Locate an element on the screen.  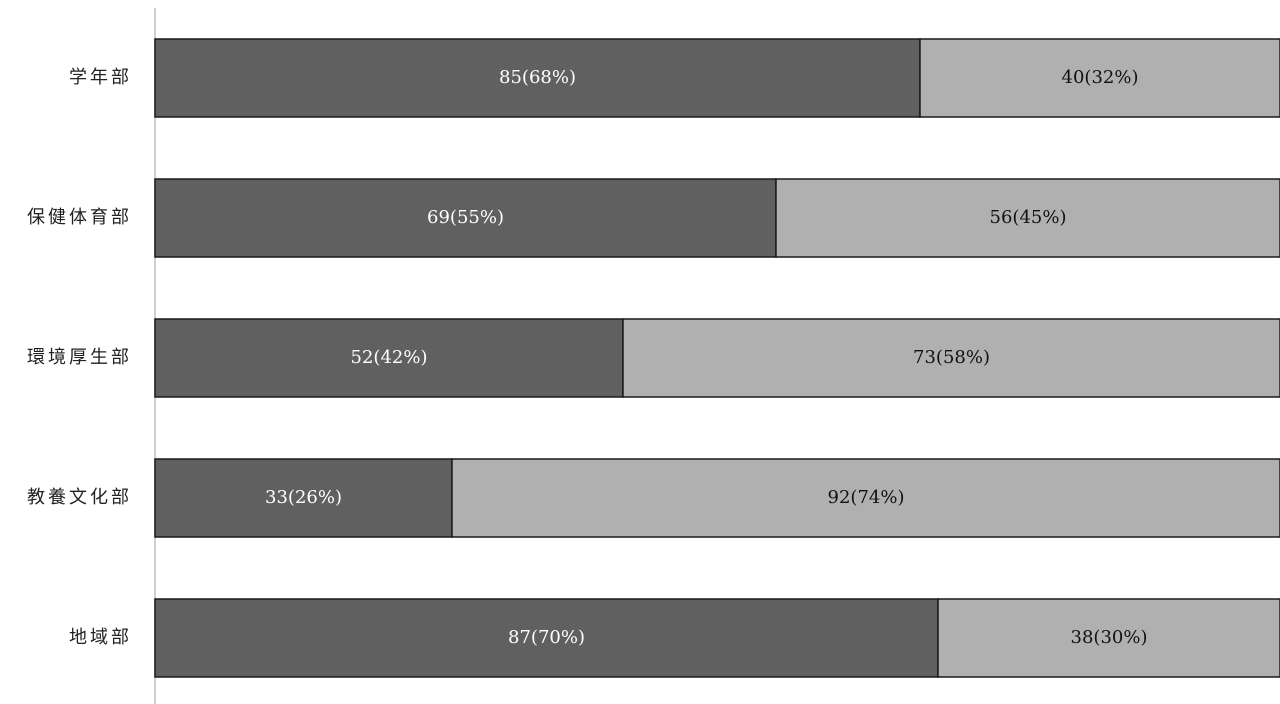
category-label: 保健体育部 is located at coordinates (79, 217).